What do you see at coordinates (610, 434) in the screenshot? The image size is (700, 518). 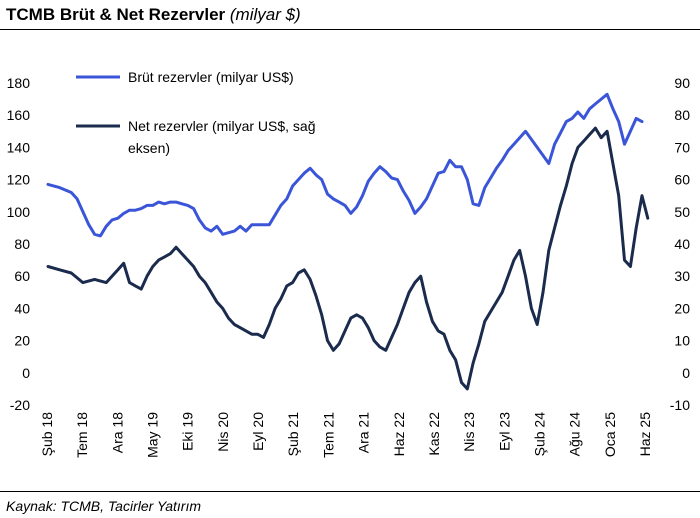 I see `x-tick-label: Oca 25` at bounding box center [610, 434].